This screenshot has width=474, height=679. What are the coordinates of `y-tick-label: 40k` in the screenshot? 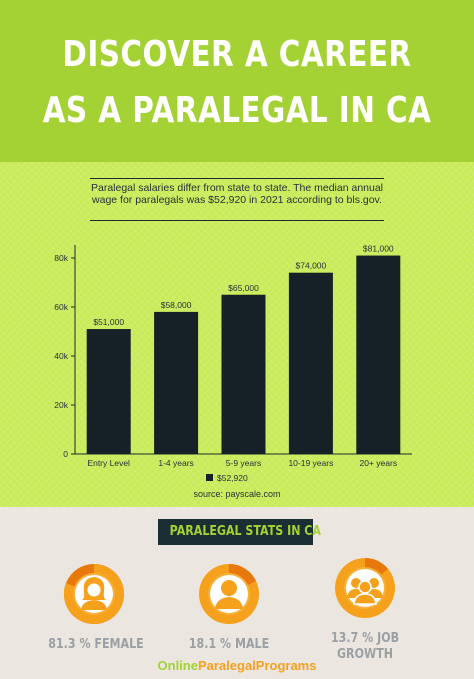 It's located at (61, 356).